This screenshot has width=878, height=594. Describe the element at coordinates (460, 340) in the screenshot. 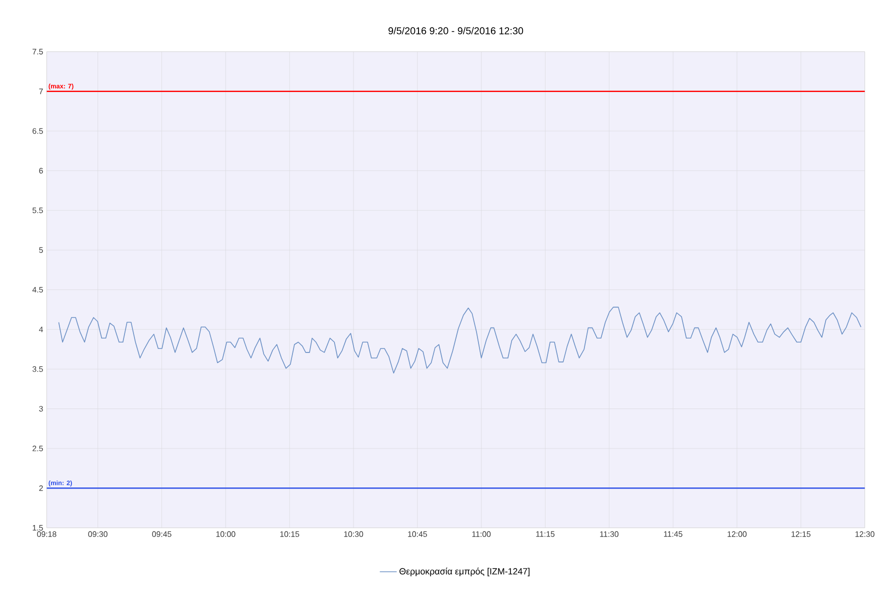

I see `line-series` at that location.